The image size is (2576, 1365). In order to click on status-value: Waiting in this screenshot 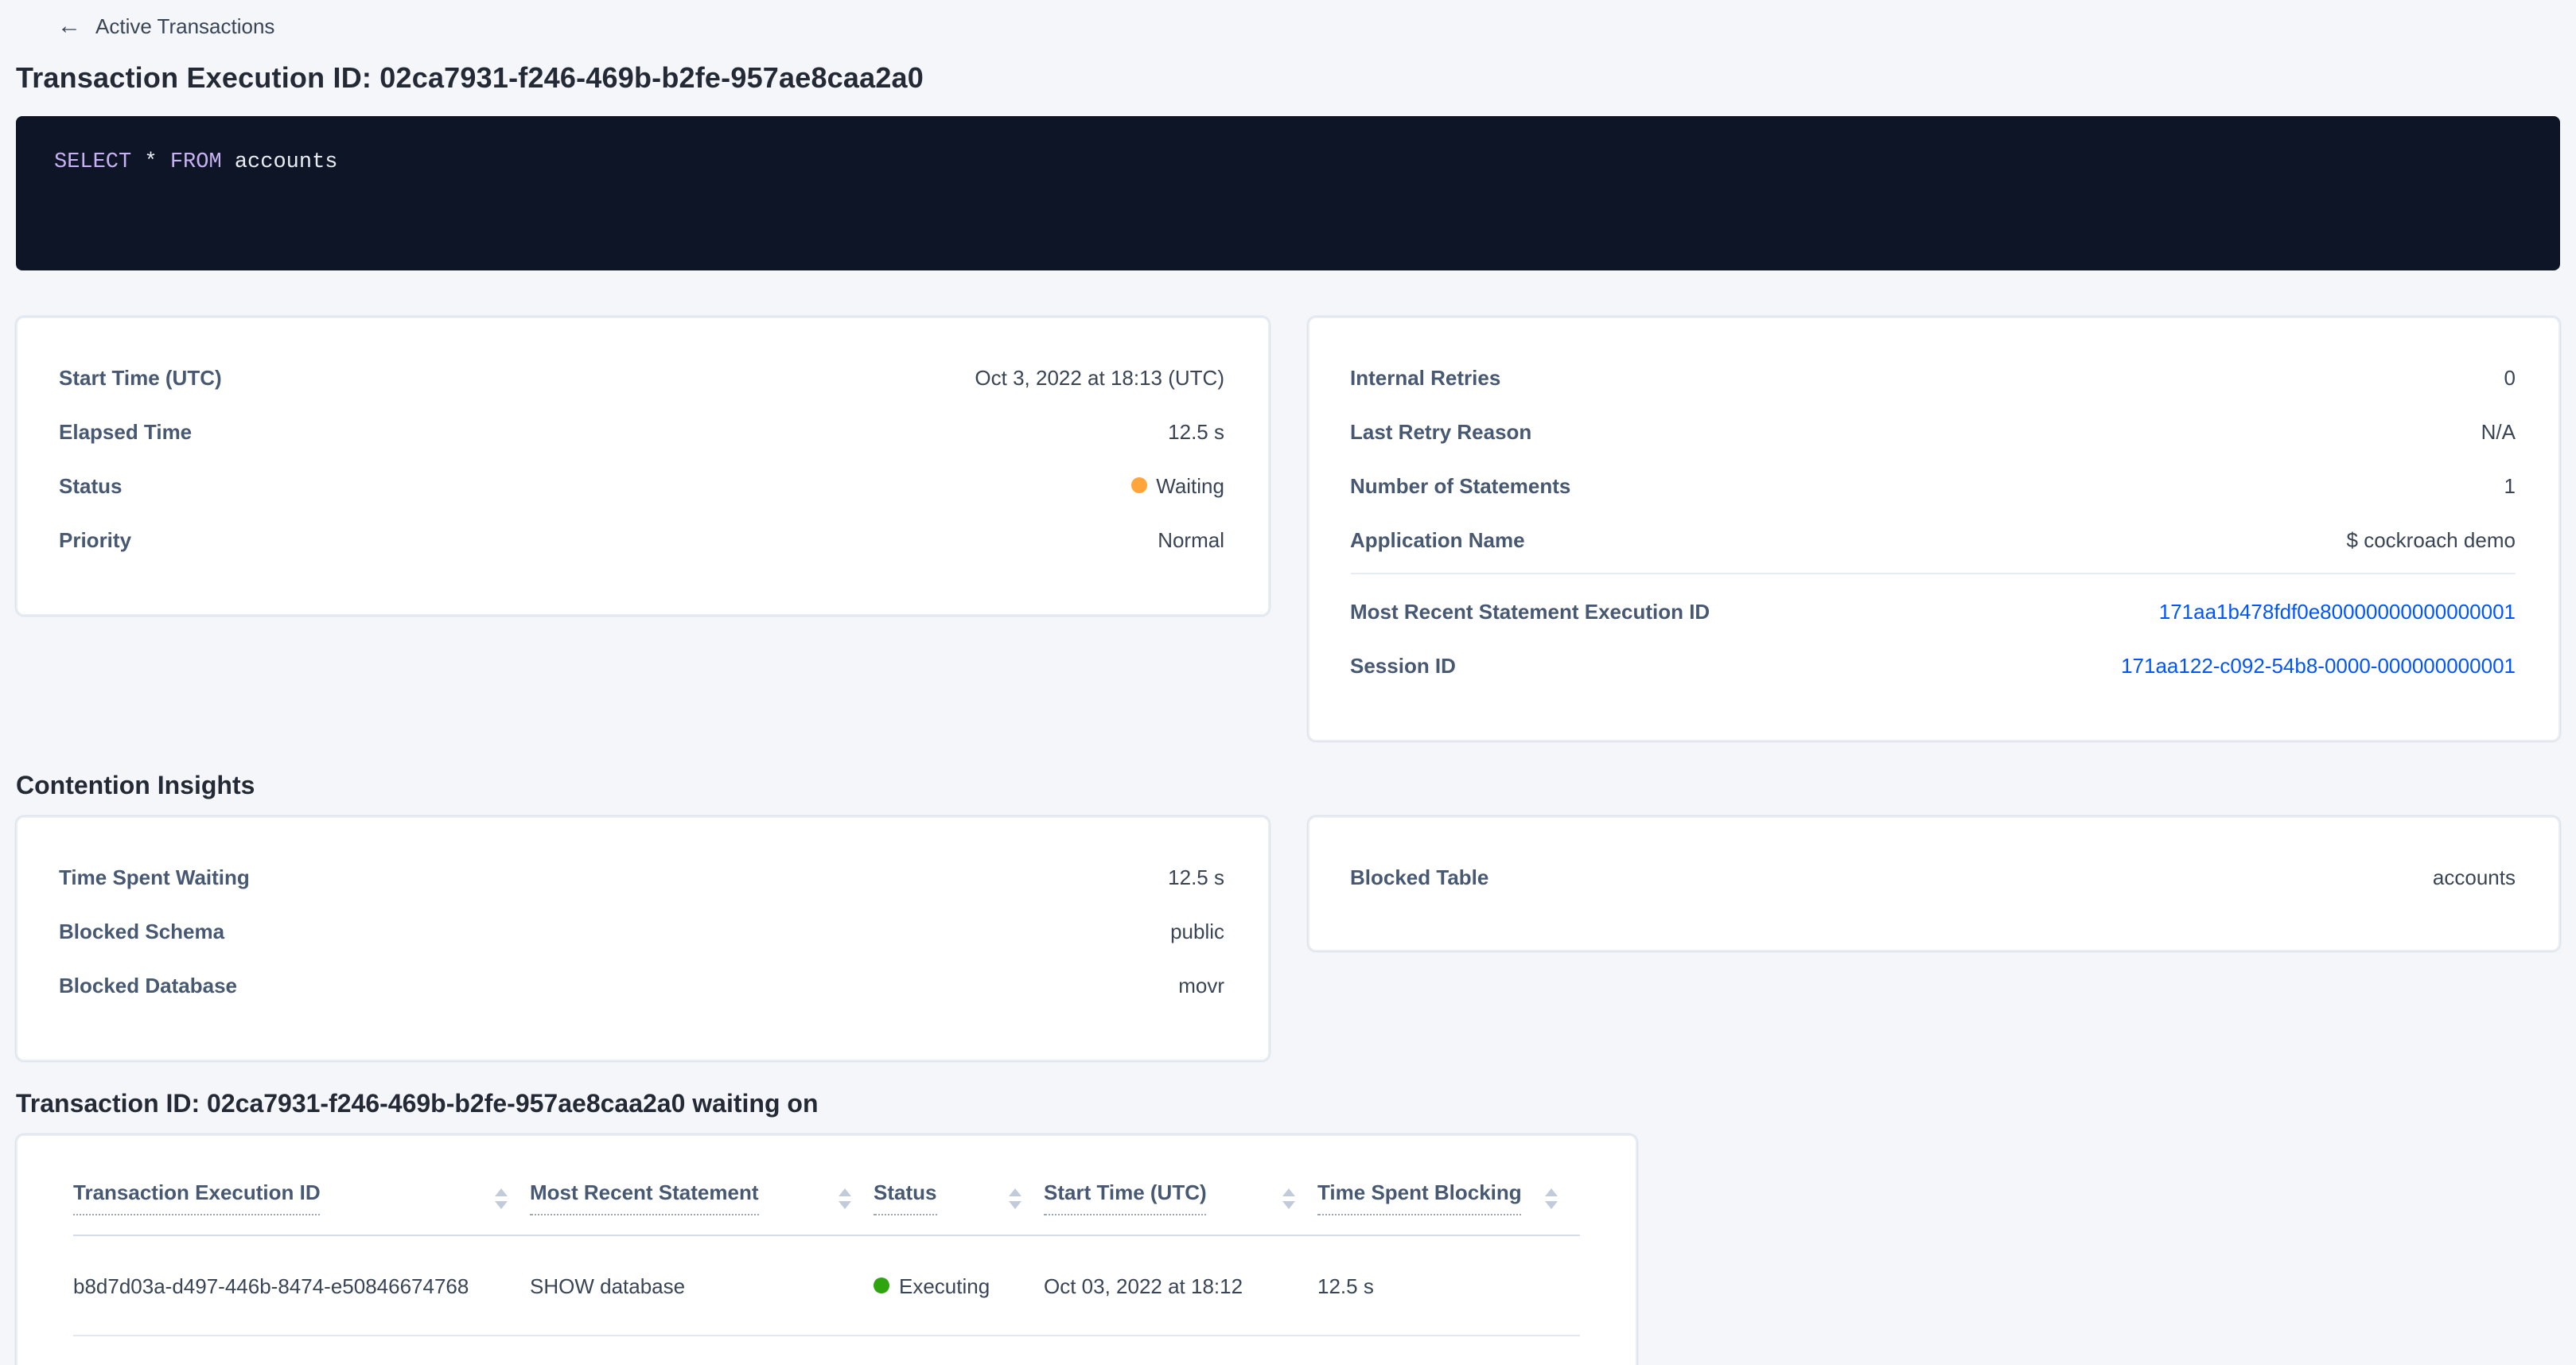, I will do `click(1177, 485)`.